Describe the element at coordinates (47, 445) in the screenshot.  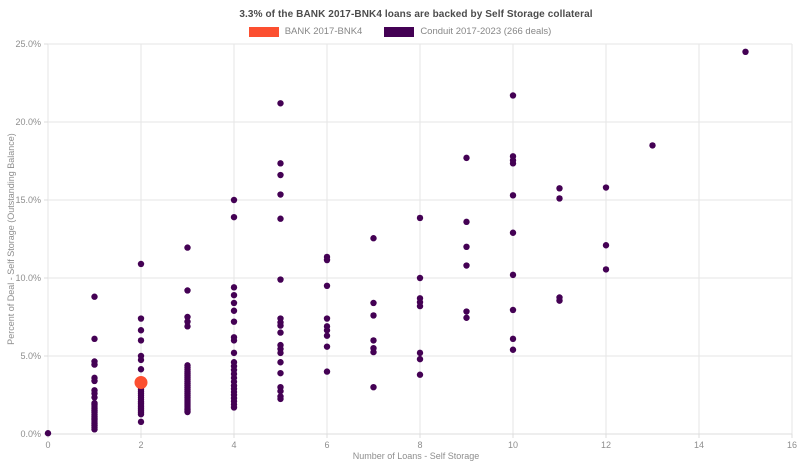
I see `x-tick-label: 0` at that location.